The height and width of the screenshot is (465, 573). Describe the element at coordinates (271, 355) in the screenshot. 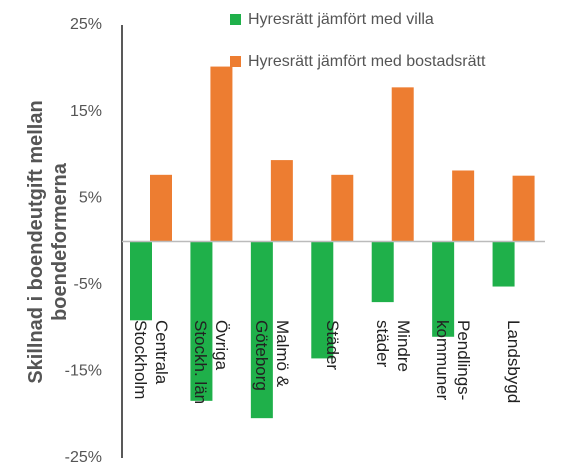

I see `x-tick-label: Malmö & Göteborg` at that location.